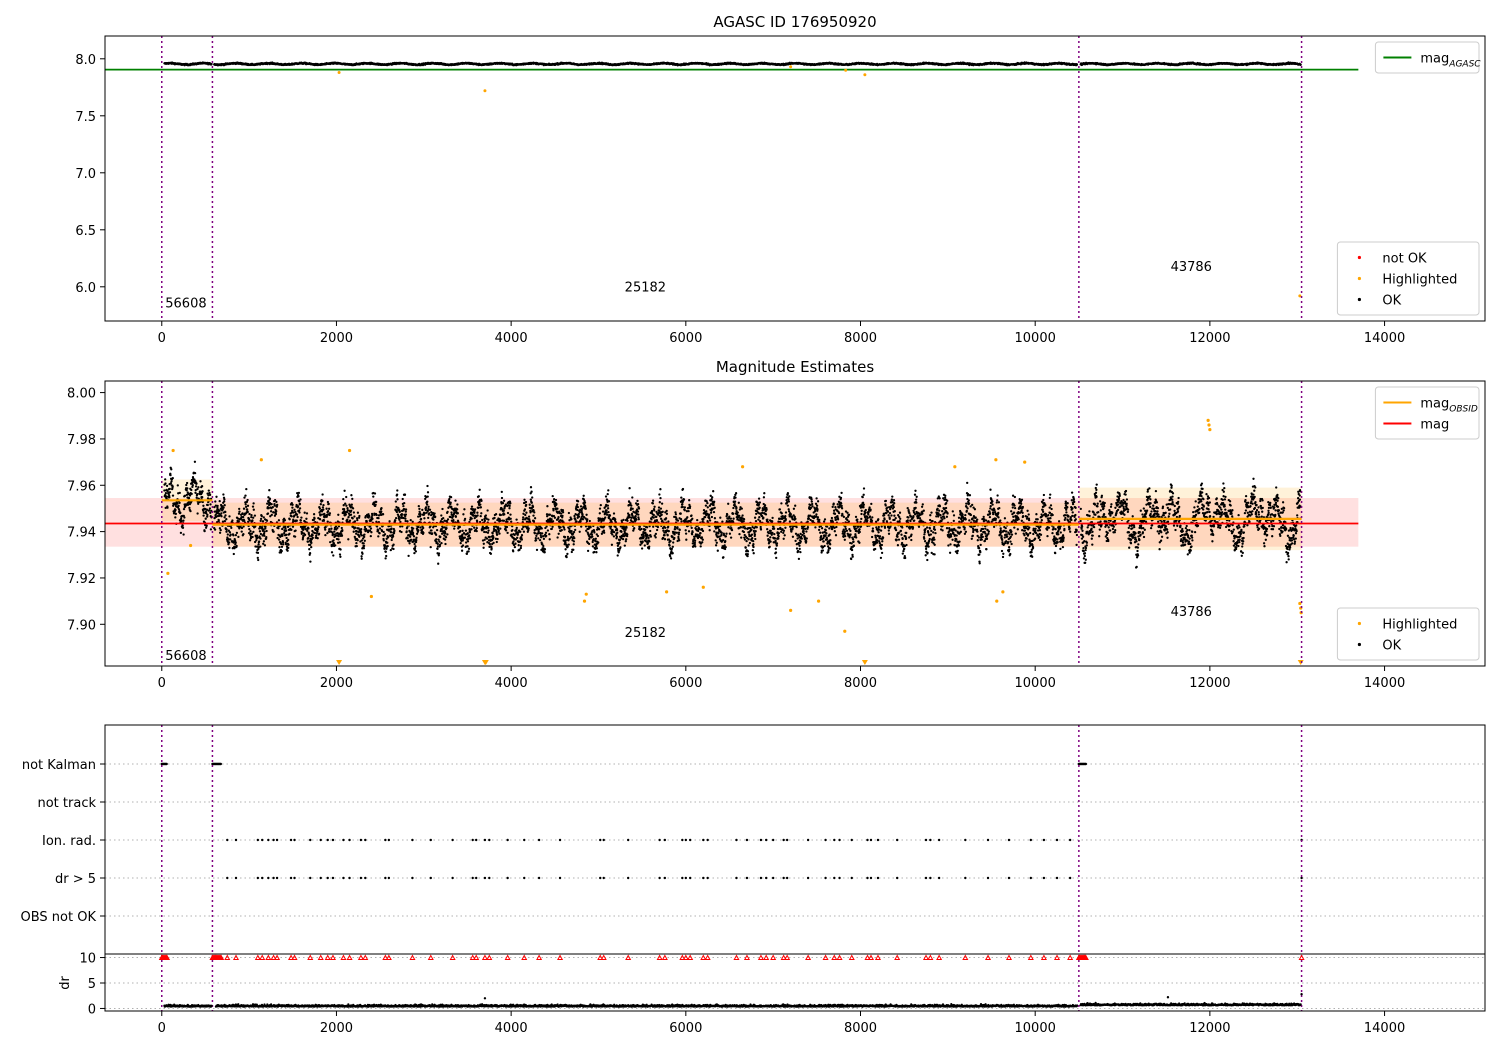 This screenshot has width=1500, height=1050. Describe the element at coordinates (1391, 301) in the screenshot. I see `legend-label-main: OK` at that location.